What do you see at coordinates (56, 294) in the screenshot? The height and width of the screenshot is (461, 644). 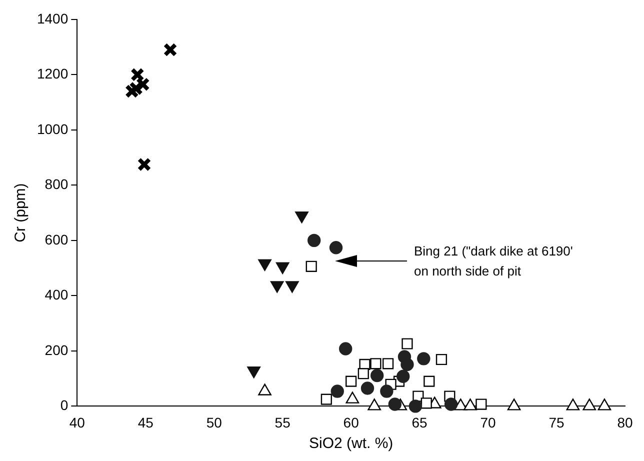 I see `y-tick-label: 400` at bounding box center [56, 294].